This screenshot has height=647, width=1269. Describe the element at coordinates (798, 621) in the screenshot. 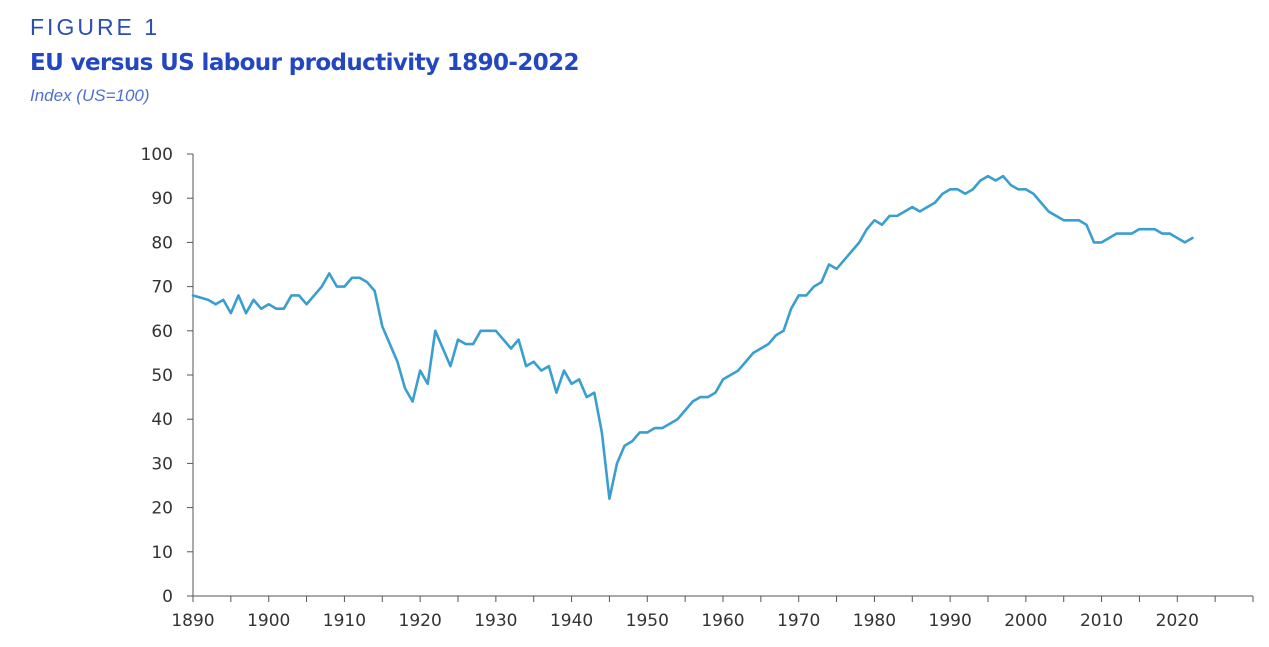

I see `x-tick-label: 1970` at that location.